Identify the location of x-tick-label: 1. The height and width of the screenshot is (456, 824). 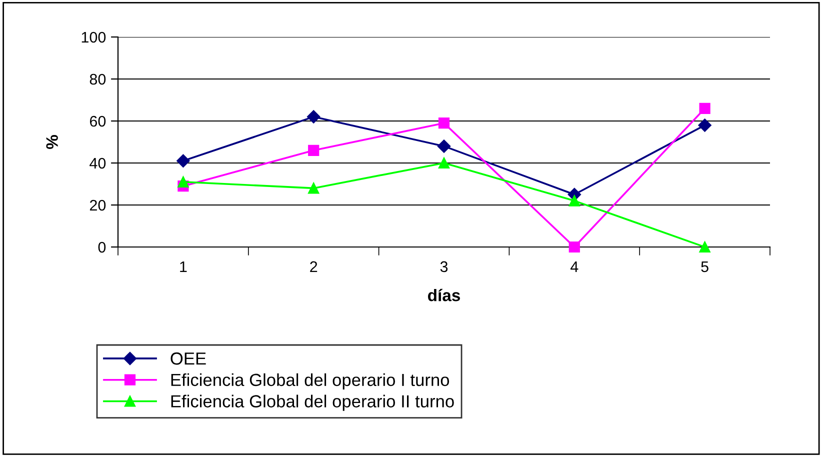
(183, 266).